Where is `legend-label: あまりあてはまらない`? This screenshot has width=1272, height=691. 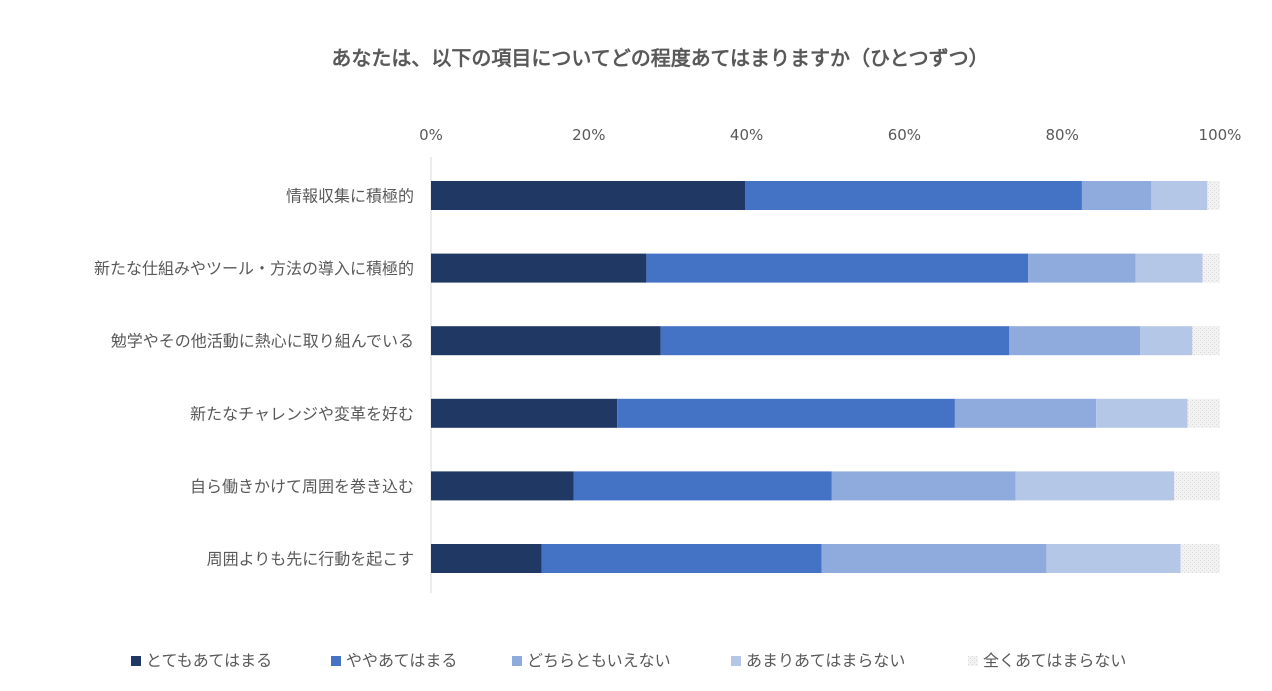 legend-label: あまりあてはまらない is located at coordinates (825, 660).